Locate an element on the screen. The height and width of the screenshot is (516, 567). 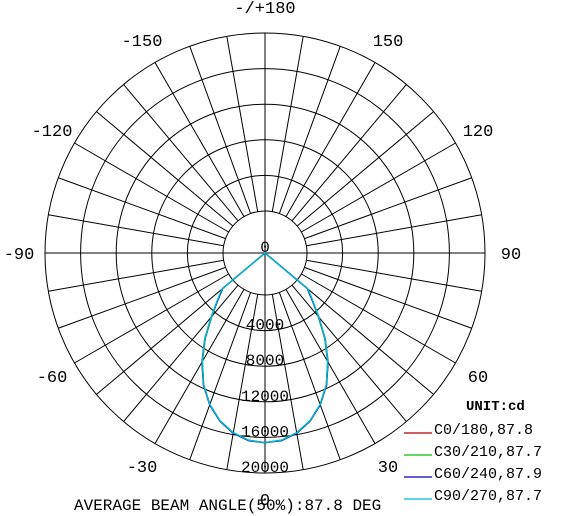
legend-entry: C60/240,87.9 is located at coordinates (488, 474).